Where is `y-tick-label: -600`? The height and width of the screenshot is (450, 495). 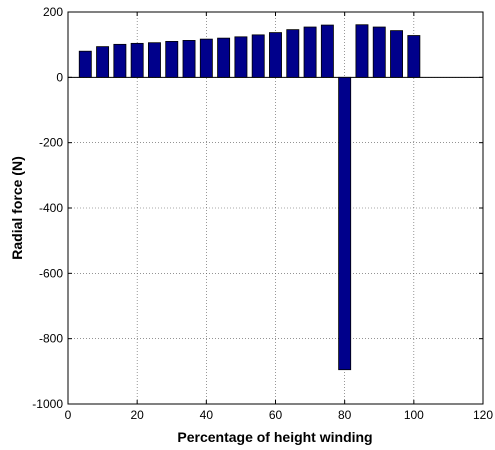 y-tick-label: -600 is located at coordinates (51, 273).